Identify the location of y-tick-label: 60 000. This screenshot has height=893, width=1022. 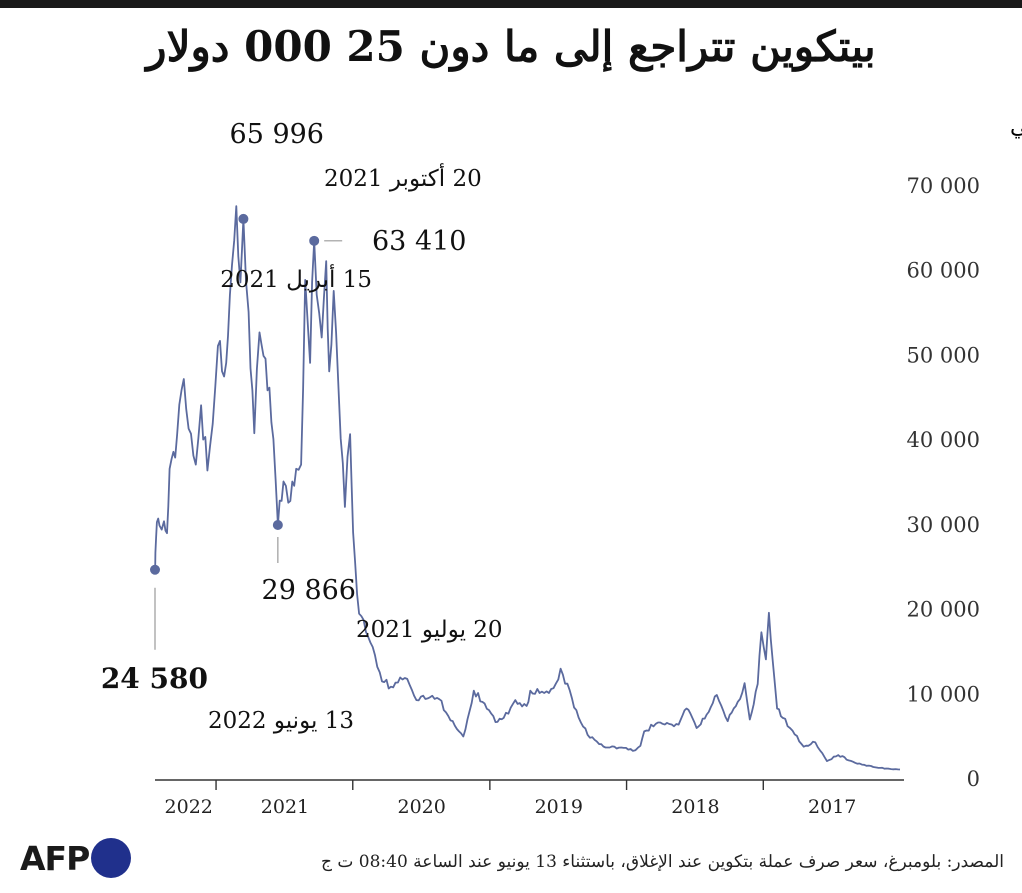
(943, 271).